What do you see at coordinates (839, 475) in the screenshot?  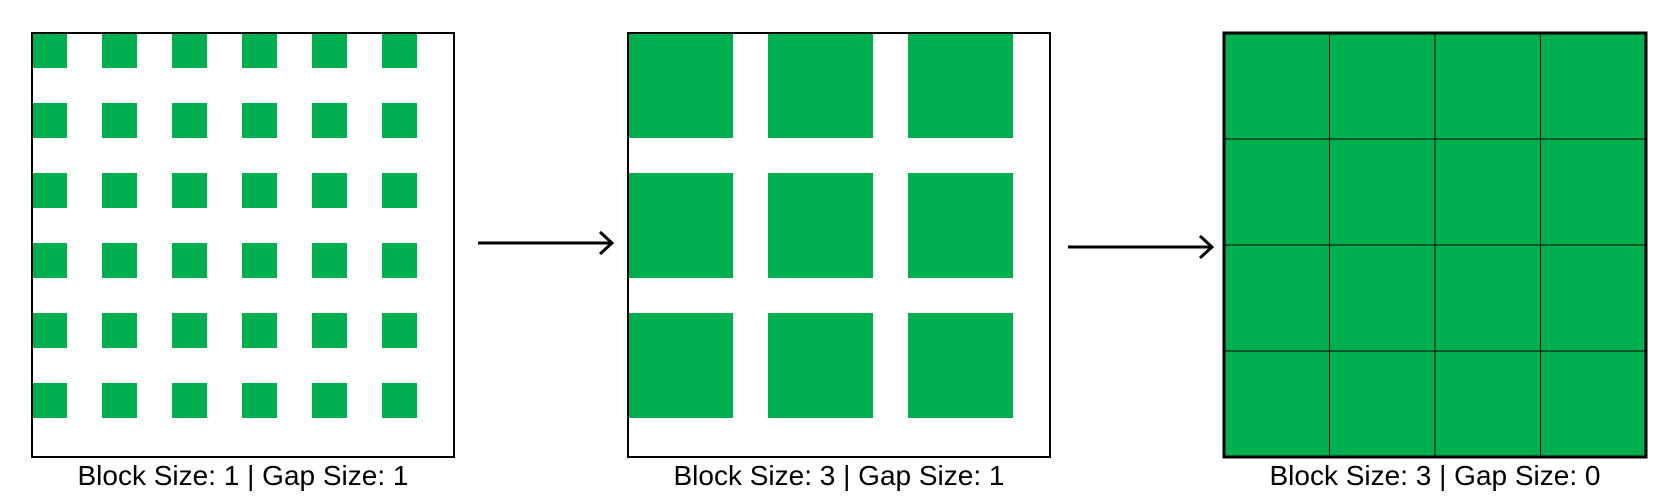 I see `panel-2-caption: Block Size: 3 | Gap Size: 1` at bounding box center [839, 475].